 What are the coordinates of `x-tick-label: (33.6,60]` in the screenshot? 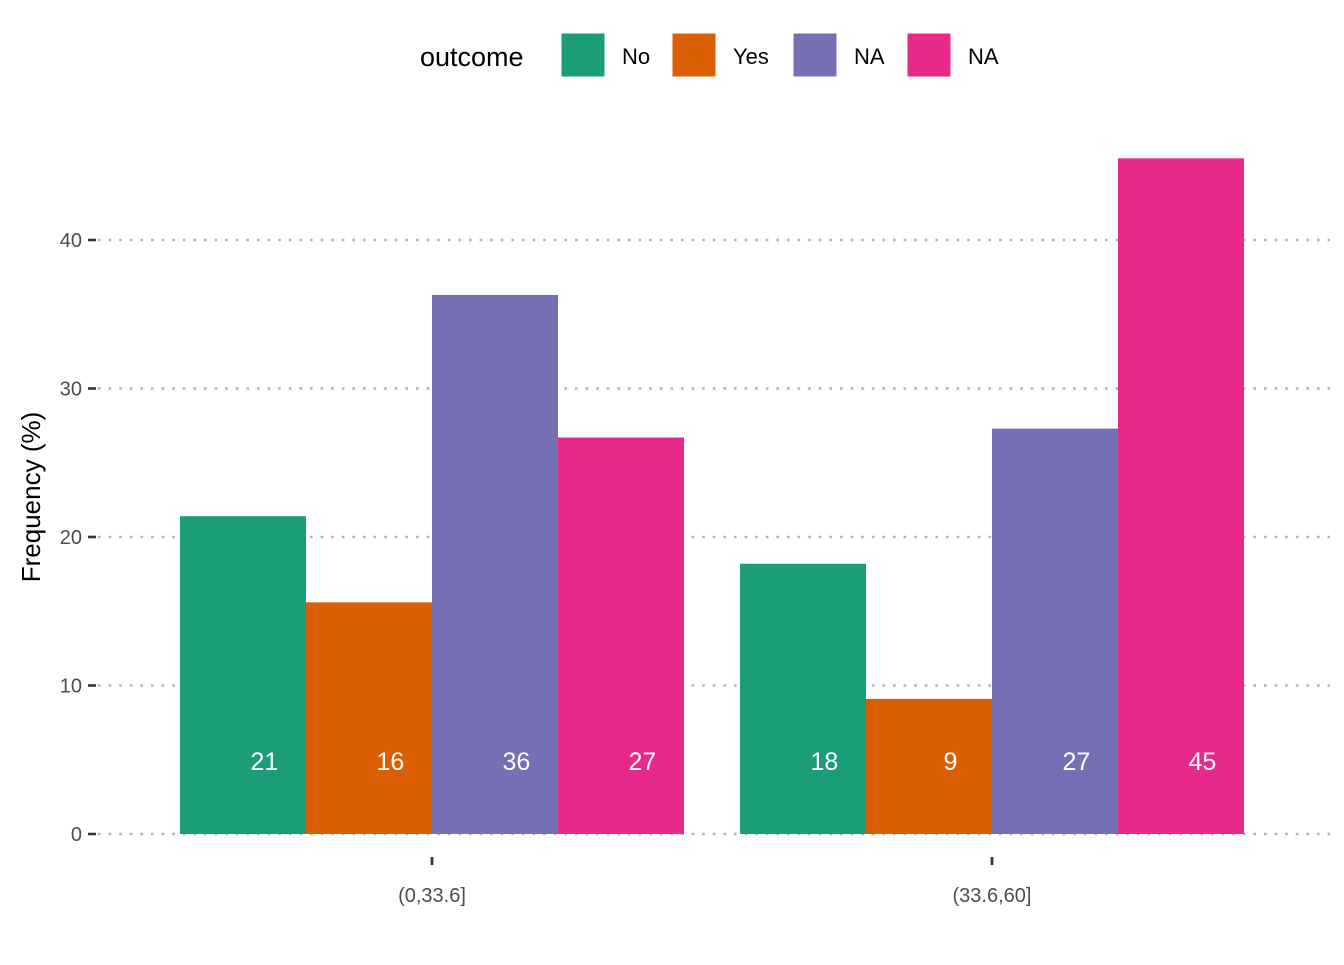 It's located at (992, 896).